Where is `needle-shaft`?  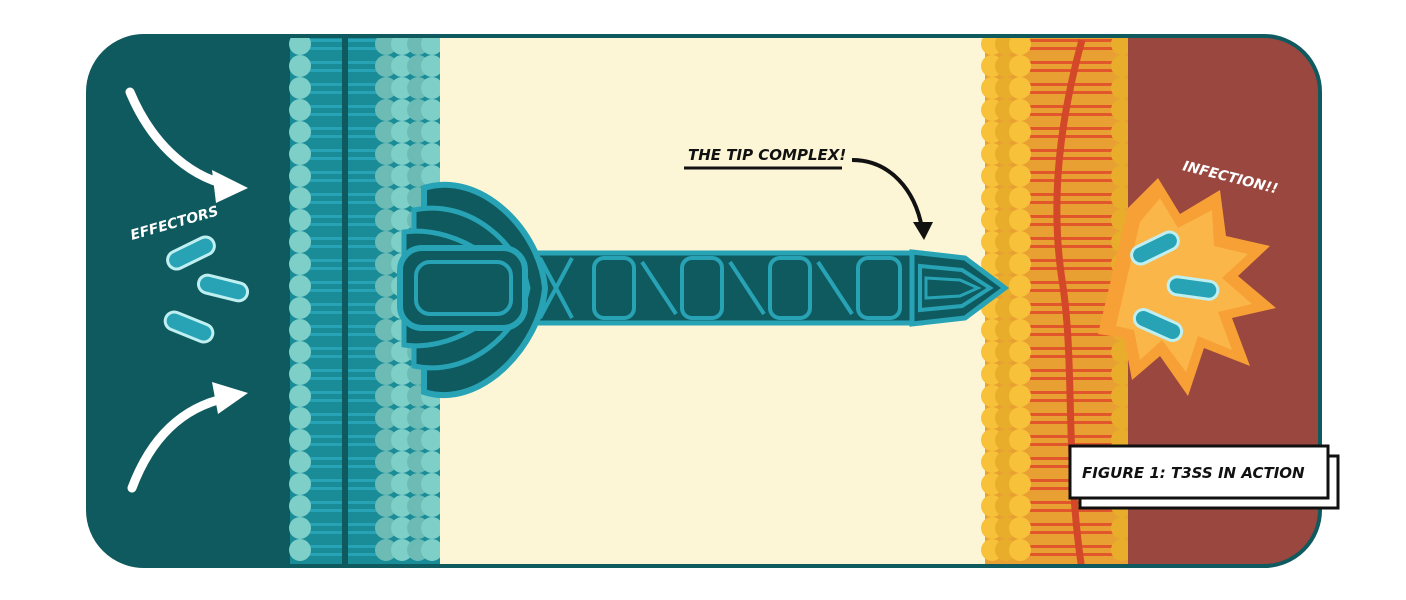 needle-shaft is located at coordinates (720, 288).